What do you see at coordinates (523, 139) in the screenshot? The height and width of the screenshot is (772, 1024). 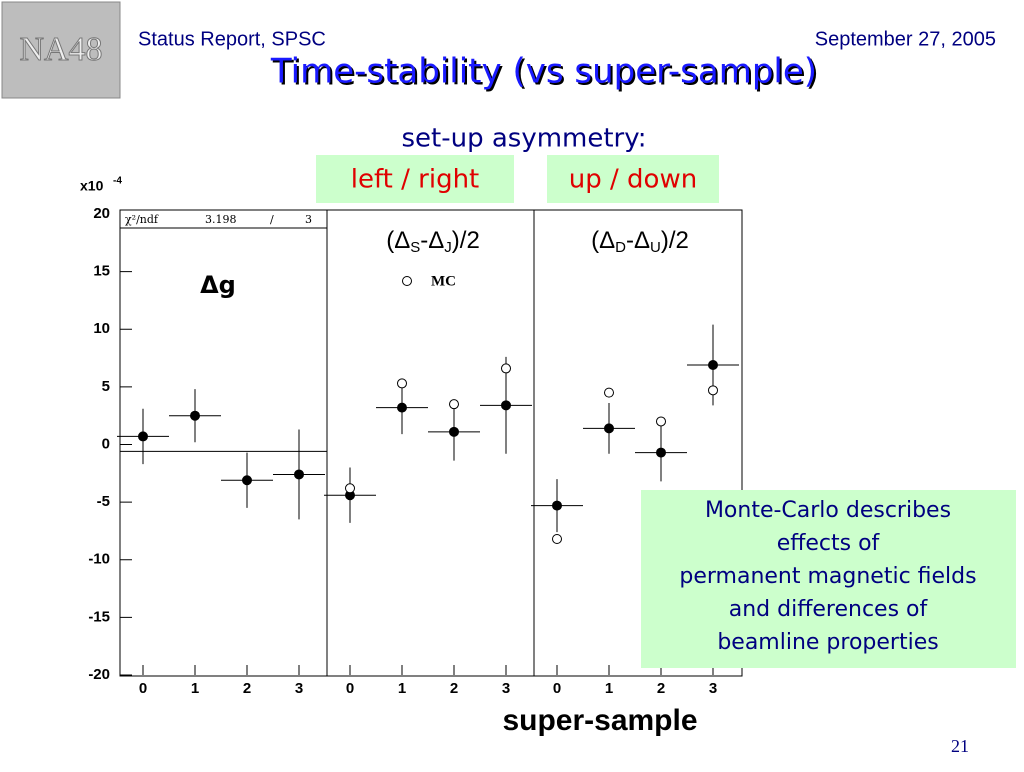 I see `subtitle: set-up asymmetry:` at bounding box center [523, 139].